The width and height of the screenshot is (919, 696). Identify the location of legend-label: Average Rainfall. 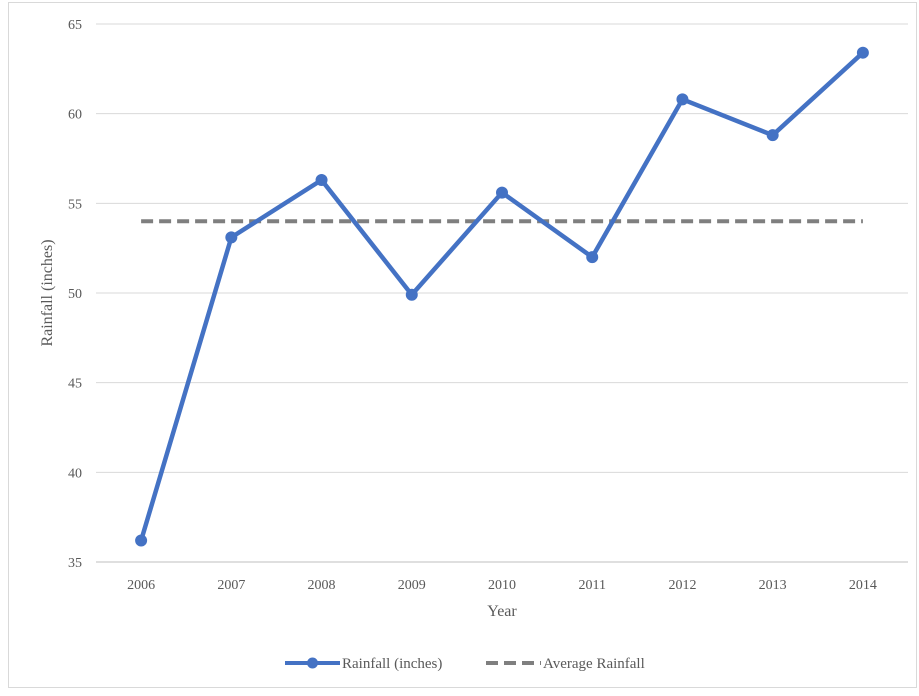
(594, 664).